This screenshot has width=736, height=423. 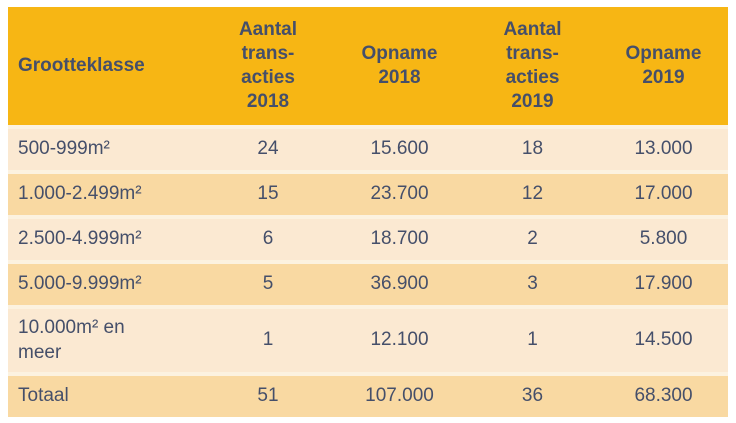 I want to click on cell-opname-2019: 68.300, so click(x=663, y=396).